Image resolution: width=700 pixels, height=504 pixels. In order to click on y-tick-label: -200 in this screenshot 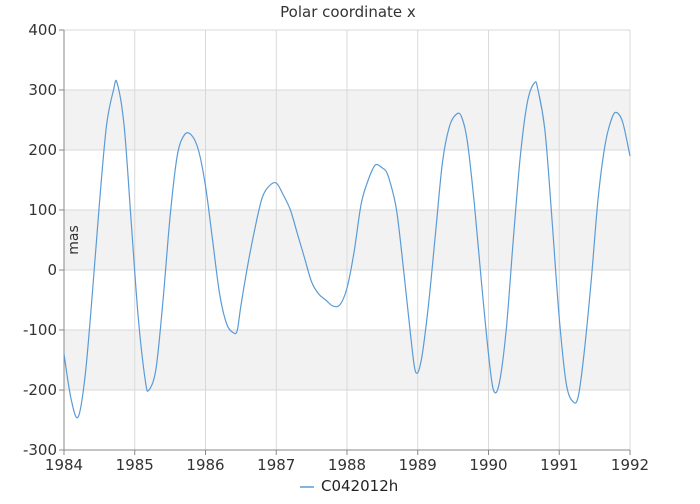, I will do `click(40, 390)`.